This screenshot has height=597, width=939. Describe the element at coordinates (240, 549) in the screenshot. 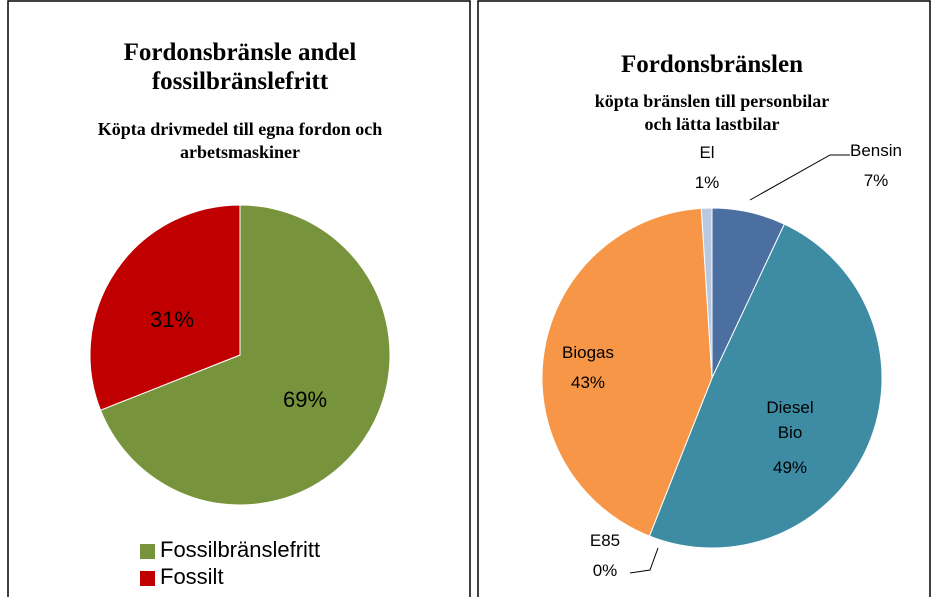

I see `legend-label: Fossilbränslefritt` at that location.